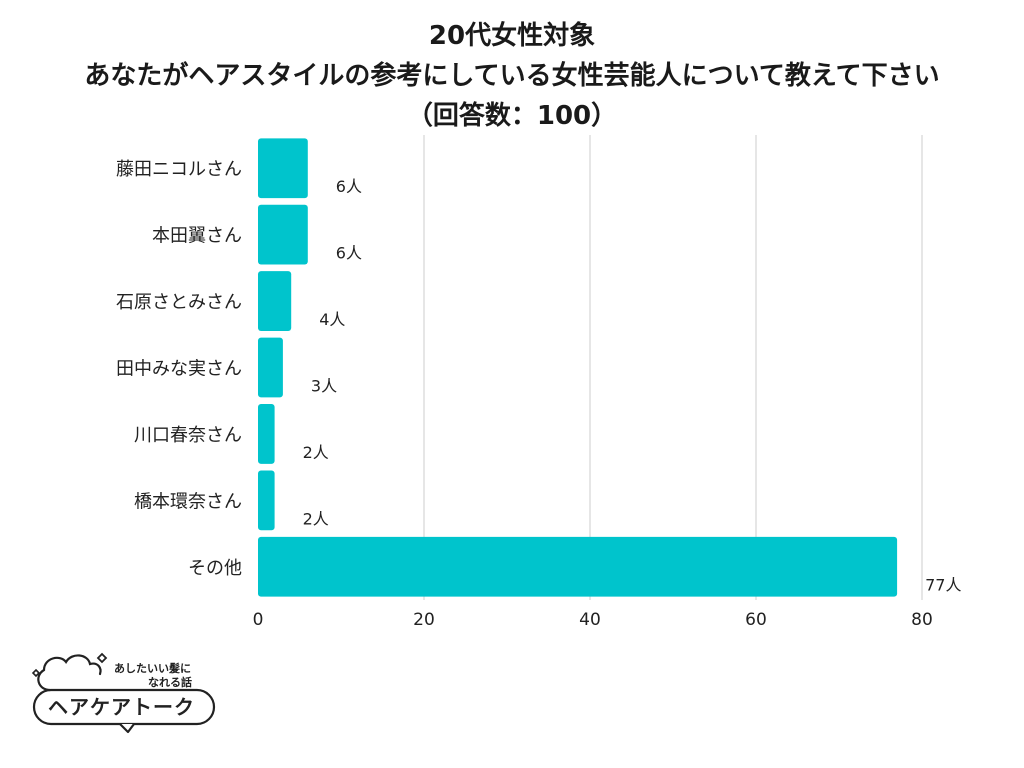  I want to click on x-tick-label: 20, so click(424, 620).